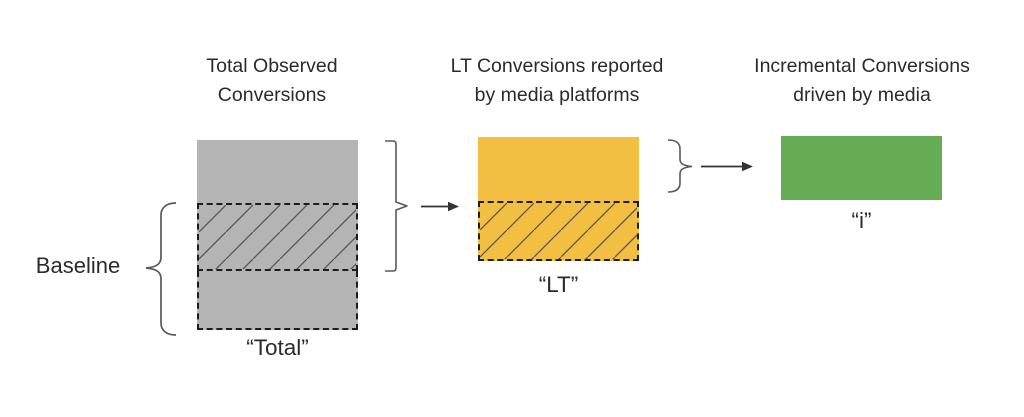 This screenshot has width=1024, height=417. Describe the element at coordinates (277, 300) in the screenshot. I see `total-bar-baseline-bottom-section` at that location.